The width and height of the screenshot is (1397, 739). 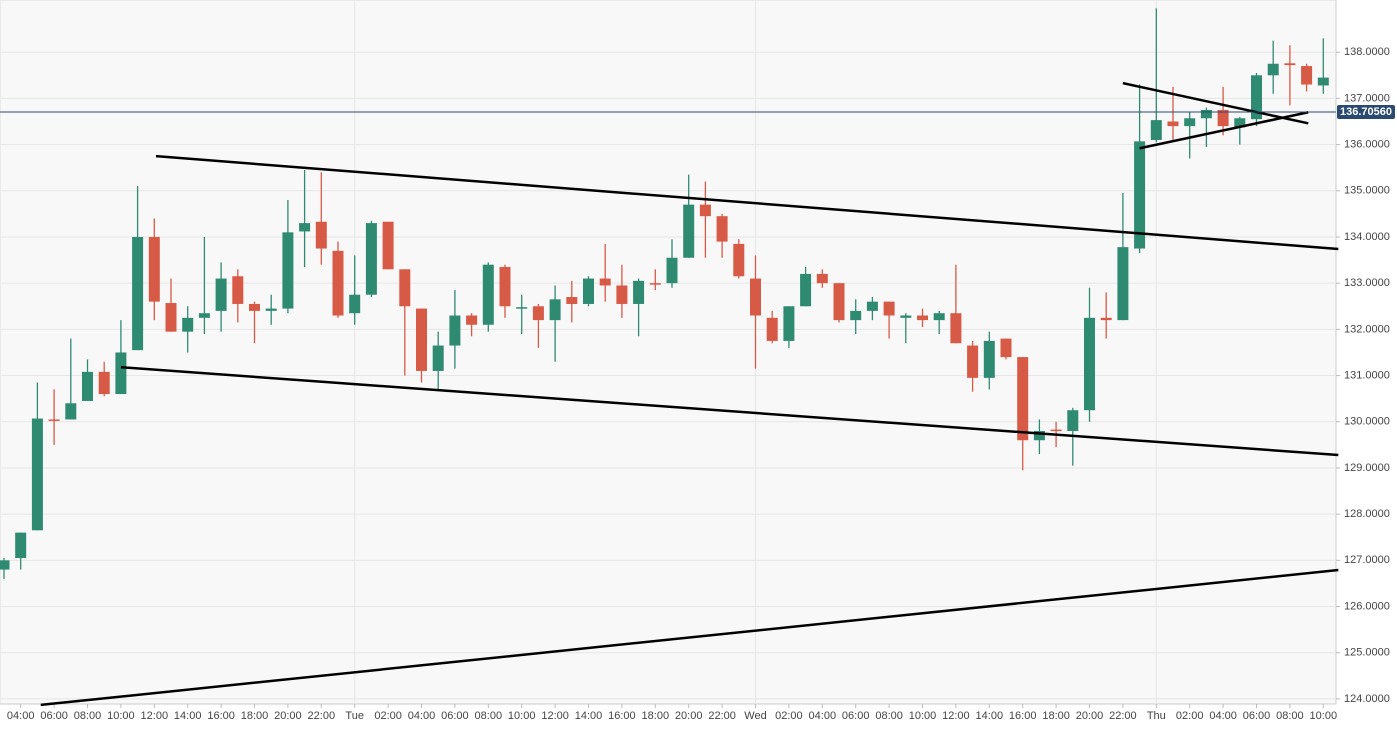 What do you see at coordinates (689, 716) in the screenshot?
I see `x-tick-label: 20:00` at bounding box center [689, 716].